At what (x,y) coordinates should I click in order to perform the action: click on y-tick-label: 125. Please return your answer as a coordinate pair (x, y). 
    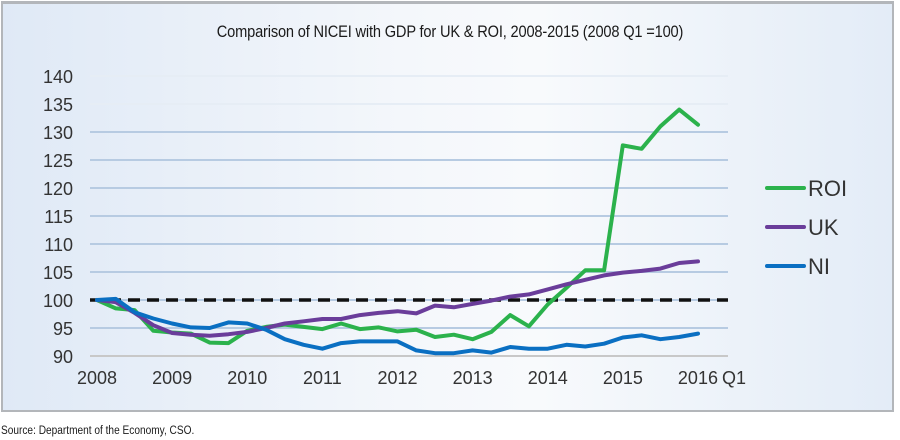
    Looking at the image, I should click on (58, 161).